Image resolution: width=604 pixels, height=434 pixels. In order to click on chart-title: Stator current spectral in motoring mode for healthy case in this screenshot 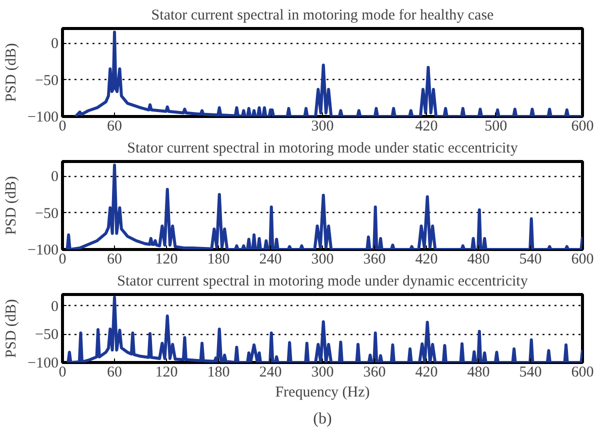, I will do `click(322, 16)`.